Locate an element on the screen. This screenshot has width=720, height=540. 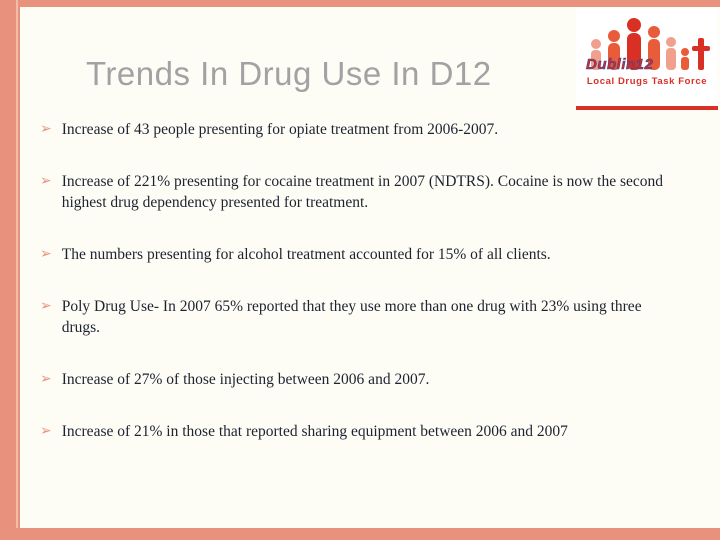
dublin12-logo: Dublin12 Local Drugs Task Force is located at coordinates (647, 59).